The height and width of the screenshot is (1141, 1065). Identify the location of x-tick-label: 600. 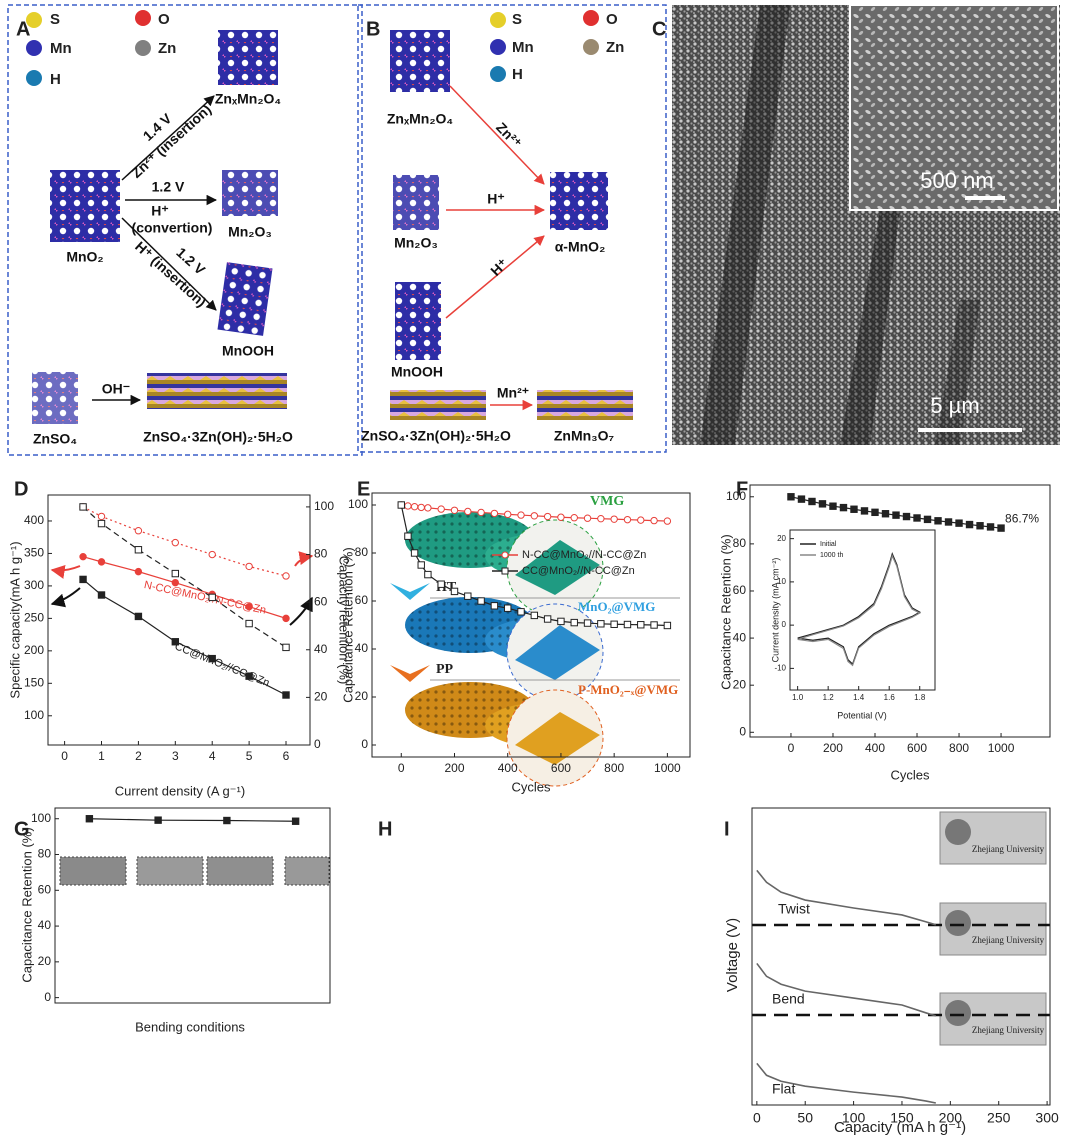
(917, 748).